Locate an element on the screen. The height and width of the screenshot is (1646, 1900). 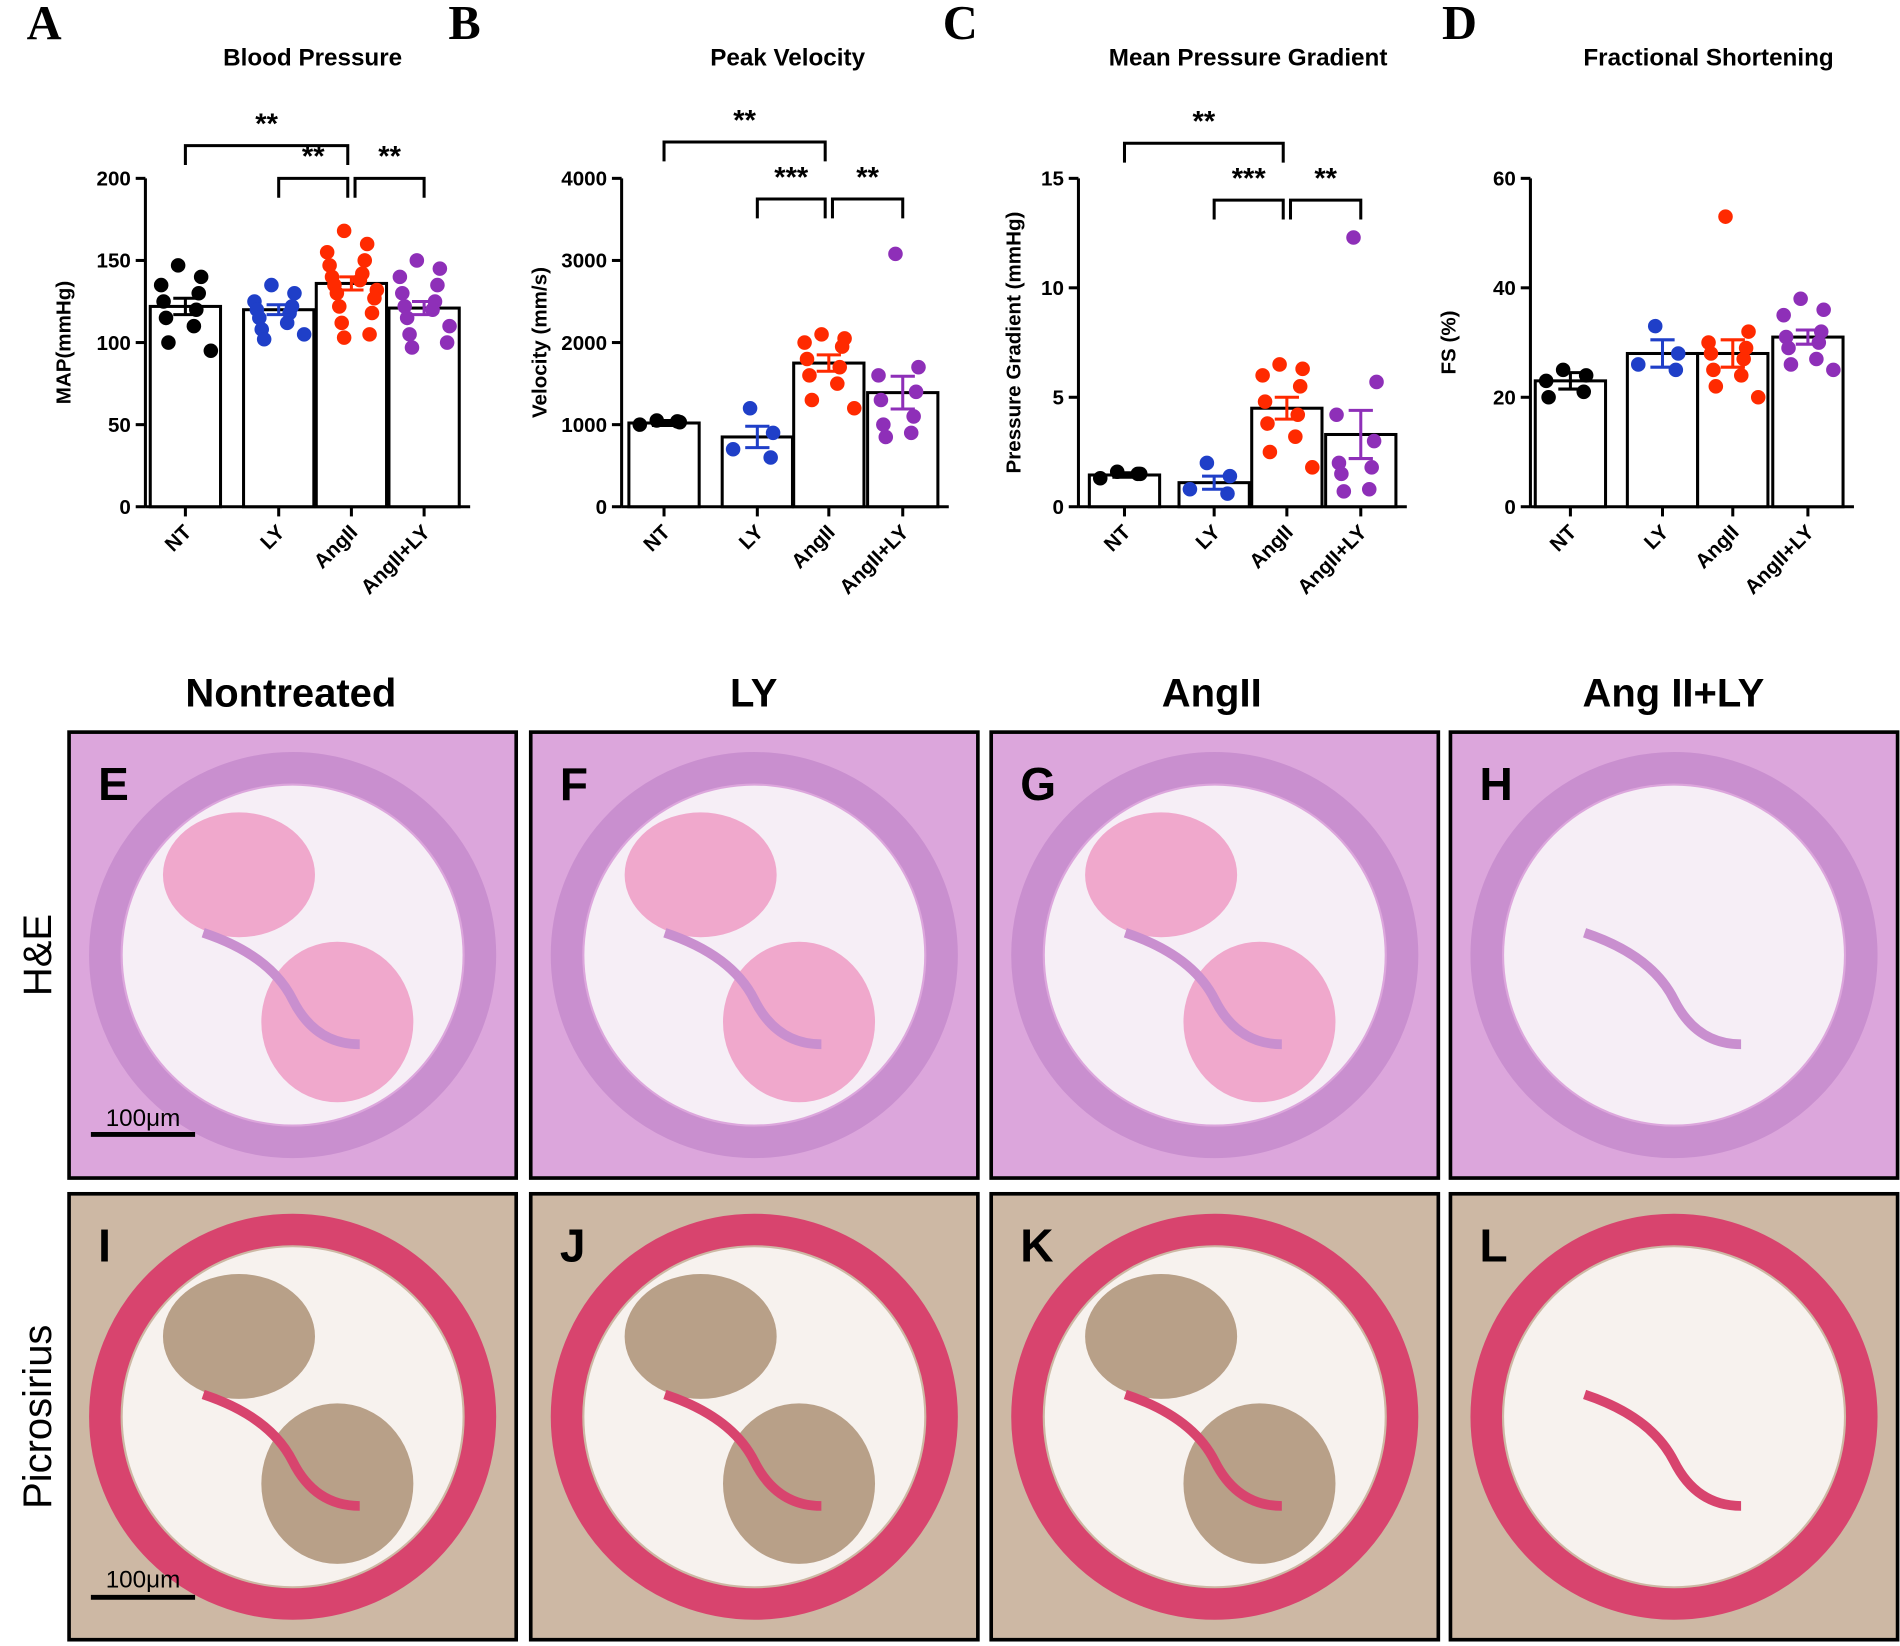
y-tick-label: 1000 is located at coordinates (584, 425).